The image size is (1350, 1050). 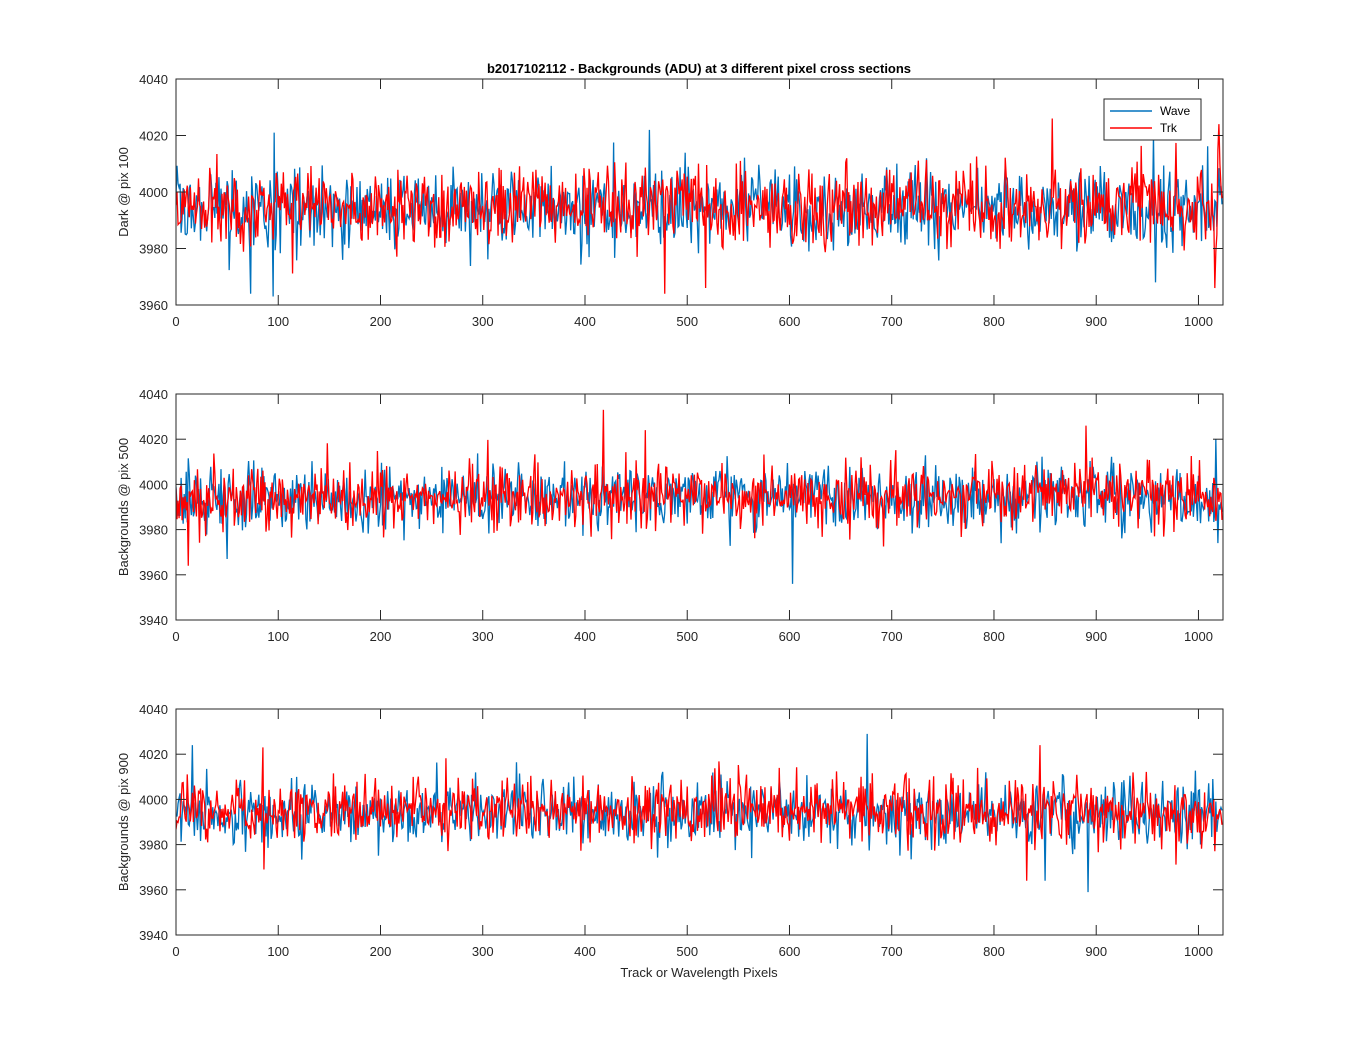 I want to click on x-axis-title: Track or Wavelength Pixels, so click(x=699, y=972).